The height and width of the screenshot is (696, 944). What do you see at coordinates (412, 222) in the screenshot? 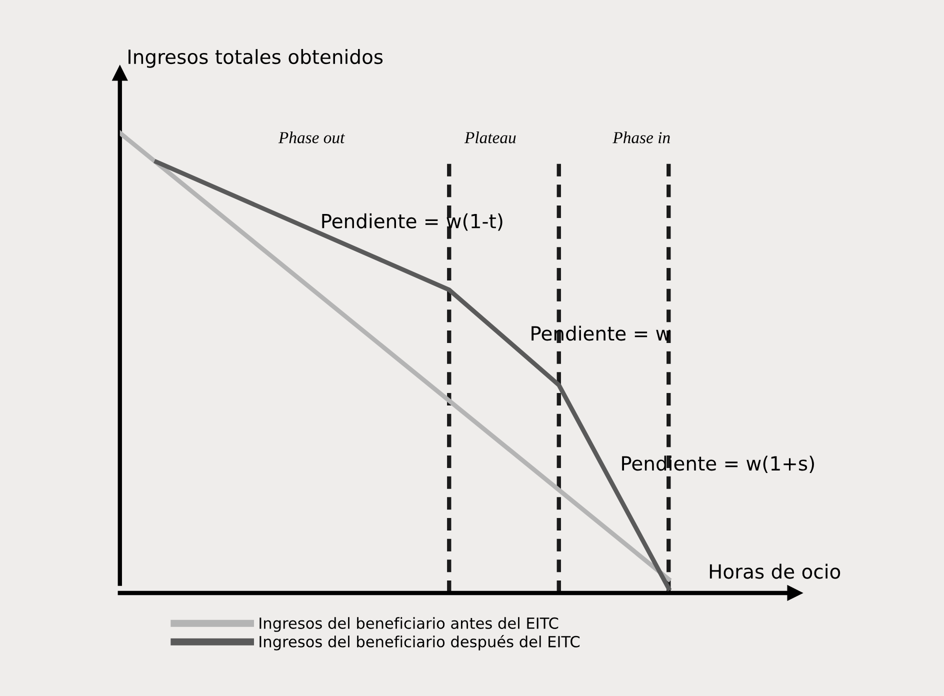
I see `annotation: Pendiente = w(1-t)` at bounding box center [412, 222].